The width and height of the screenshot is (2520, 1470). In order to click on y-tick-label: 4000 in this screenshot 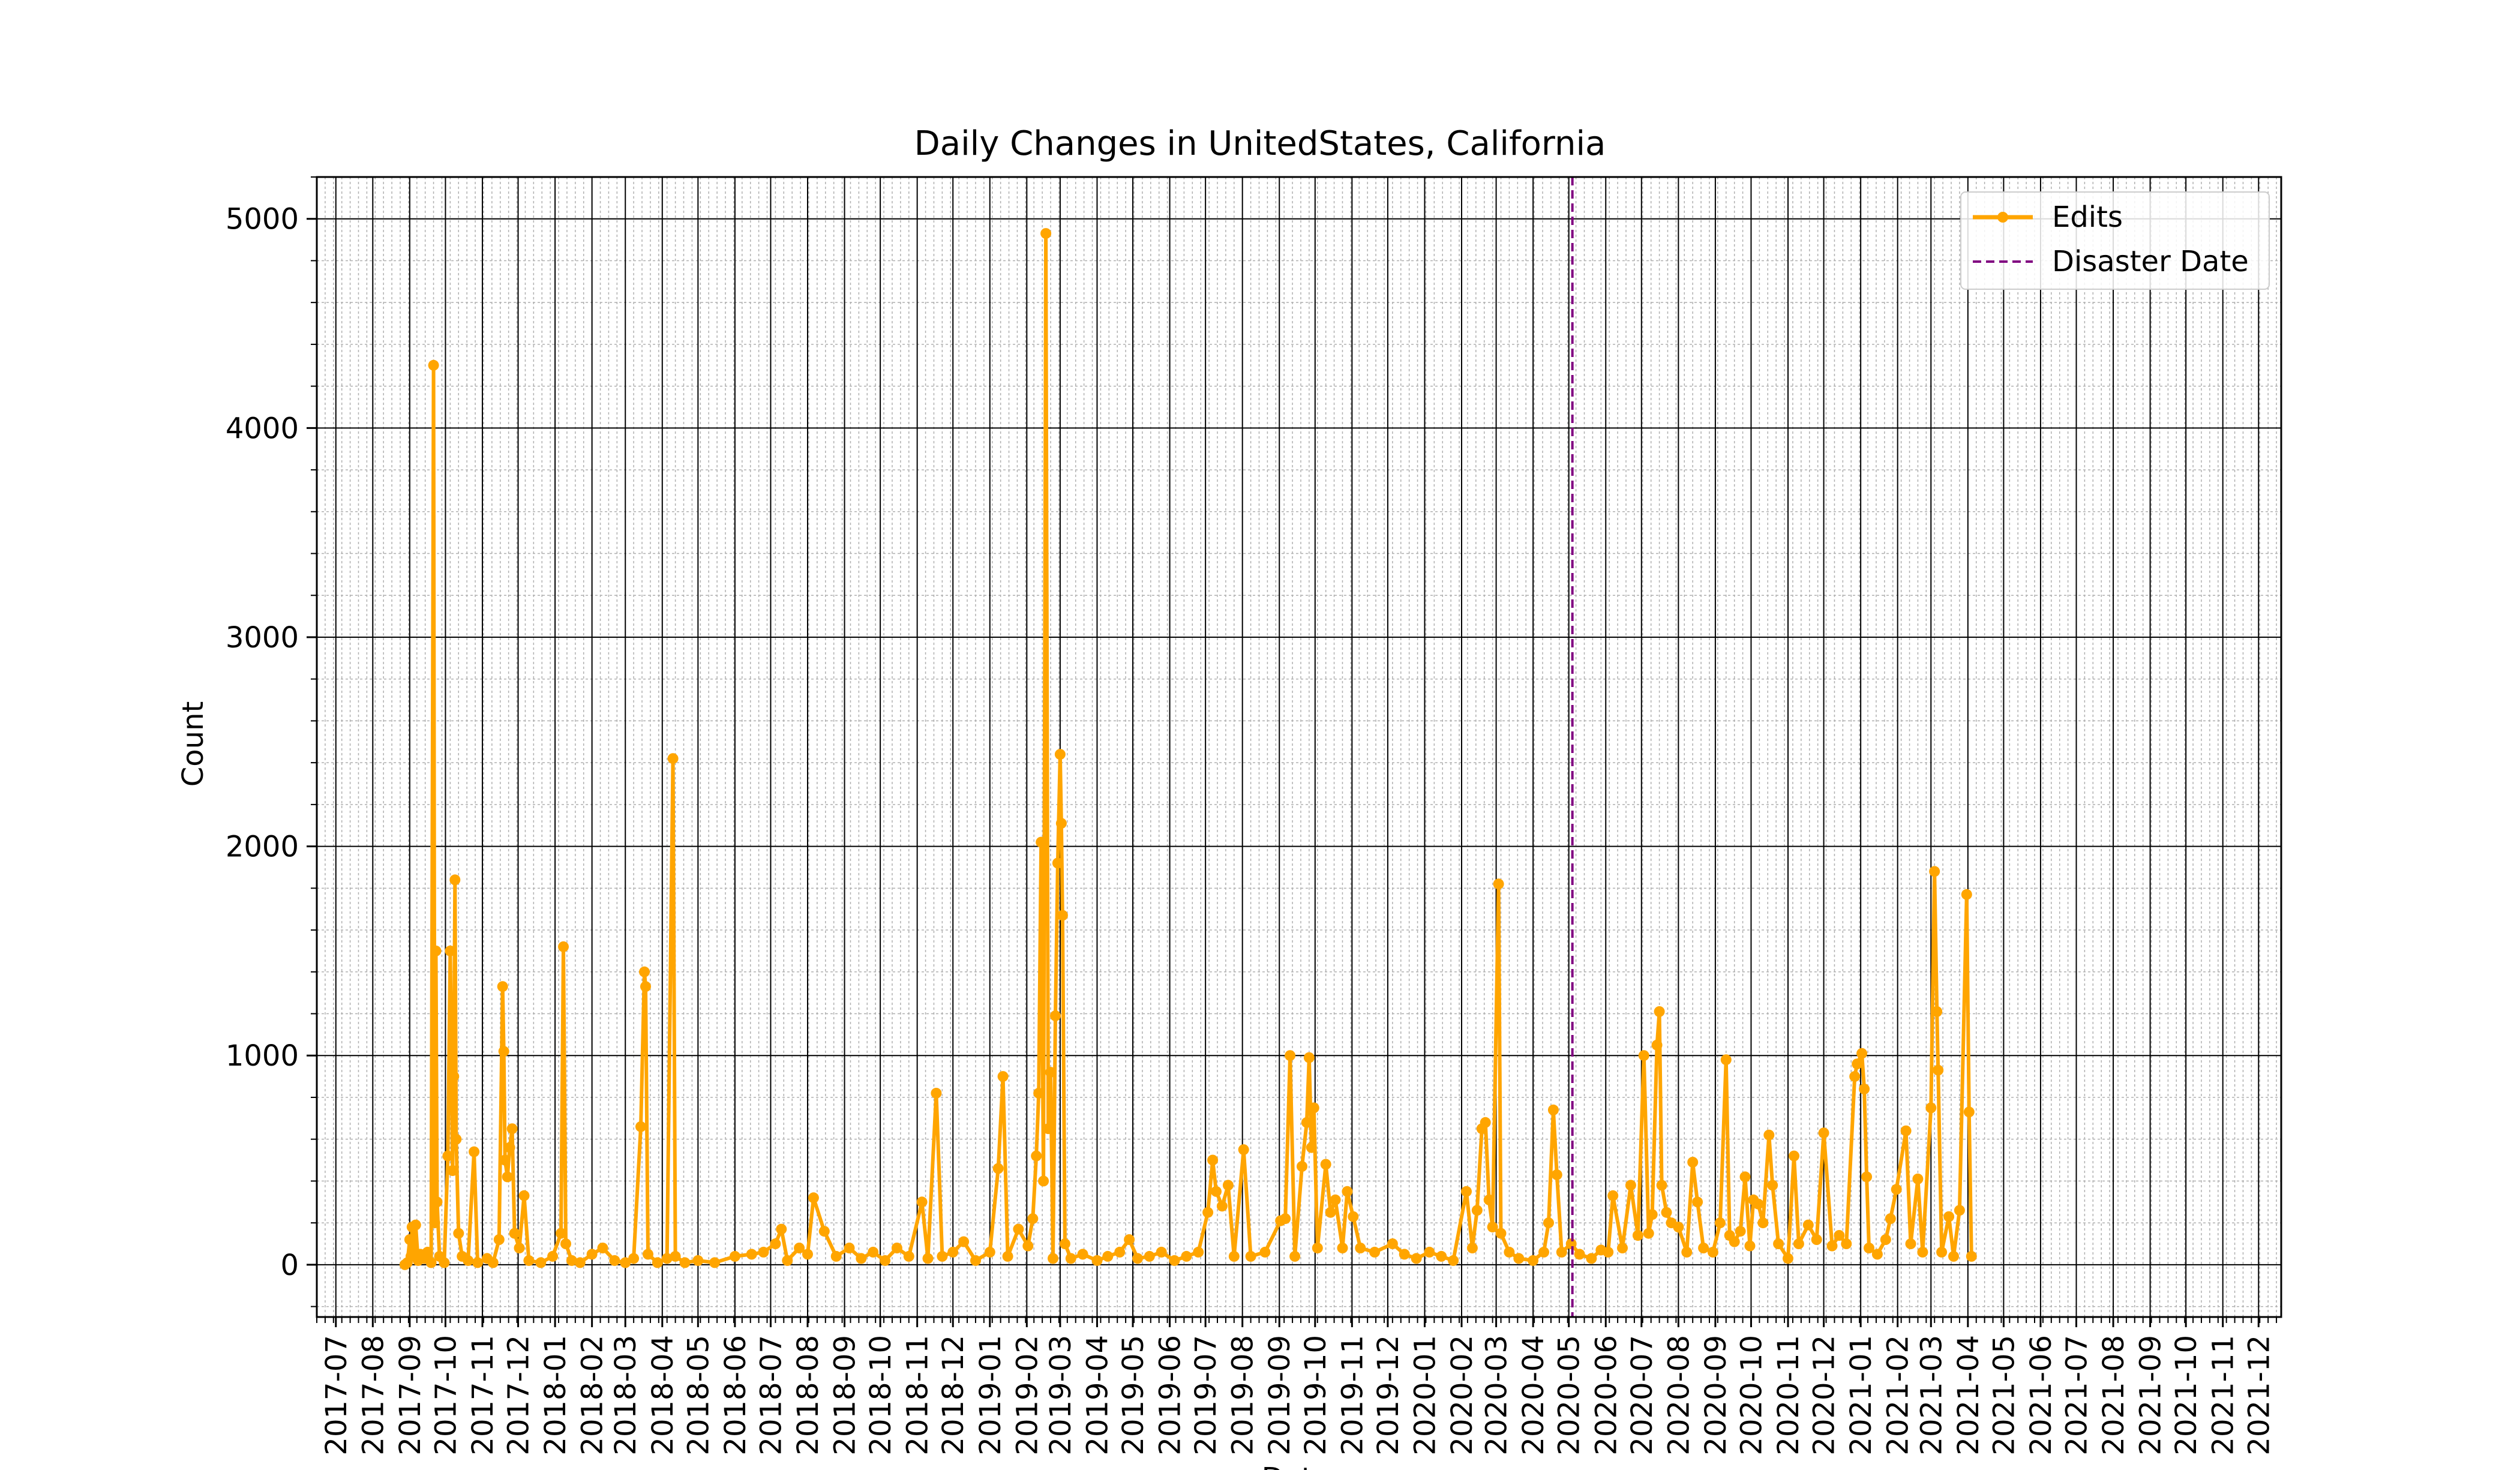, I will do `click(262, 429)`.